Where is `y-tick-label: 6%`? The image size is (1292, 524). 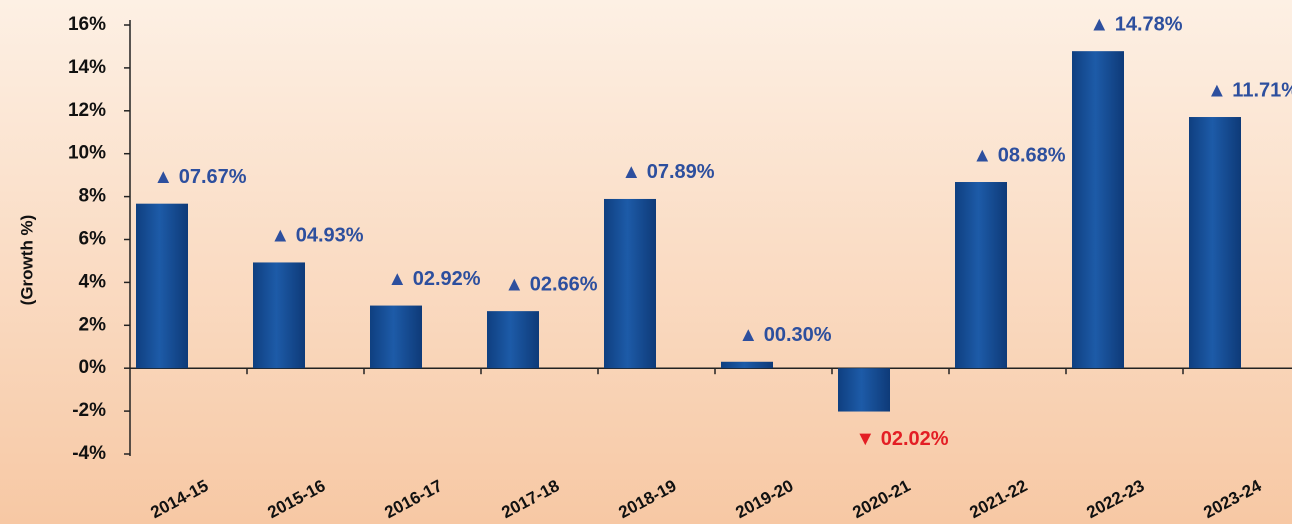
y-tick-label: 6% is located at coordinates (93, 239).